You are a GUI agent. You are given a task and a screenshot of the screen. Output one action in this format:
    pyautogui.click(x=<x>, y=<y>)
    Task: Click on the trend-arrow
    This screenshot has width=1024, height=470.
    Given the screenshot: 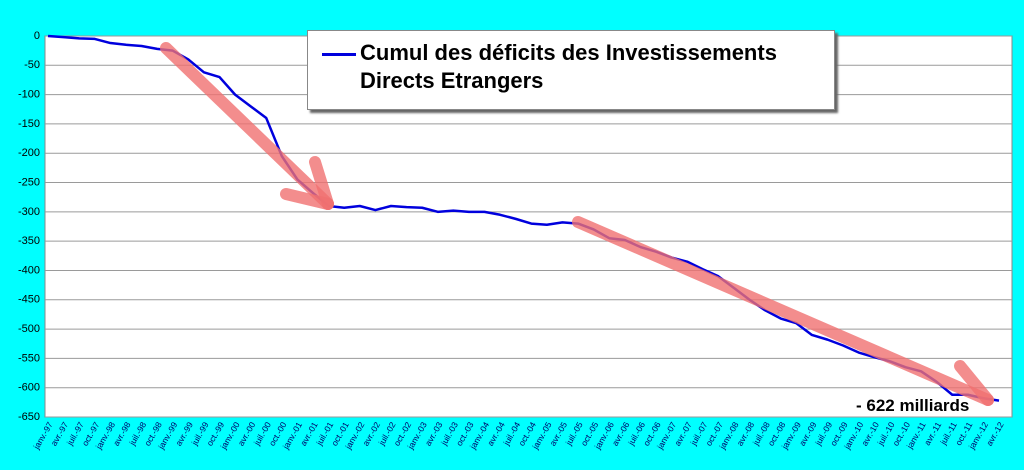 What is the action you would take?
    pyautogui.click(x=247, y=126)
    